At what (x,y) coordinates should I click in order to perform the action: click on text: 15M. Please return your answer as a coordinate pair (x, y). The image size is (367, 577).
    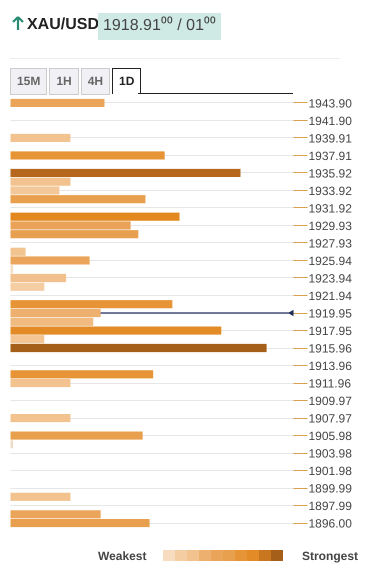
    Looking at the image, I should click on (29, 82).